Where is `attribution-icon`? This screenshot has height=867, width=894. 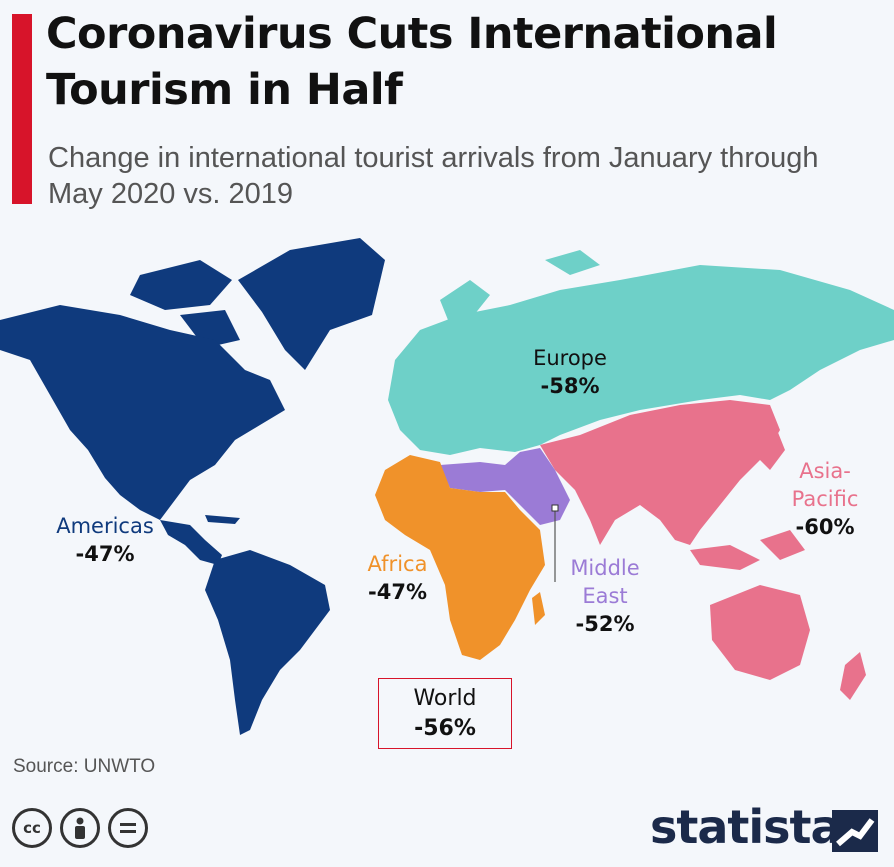
attribution-icon is located at coordinates (80, 828).